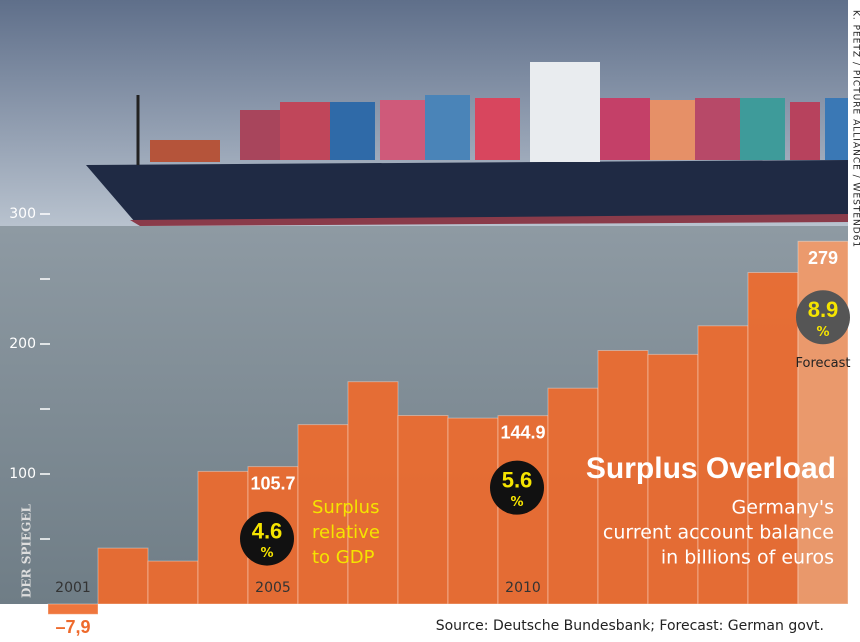 This screenshot has height=642, width=860. Describe the element at coordinates (272, 483) in the screenshot. I see `value-label: 105.7` at that location.